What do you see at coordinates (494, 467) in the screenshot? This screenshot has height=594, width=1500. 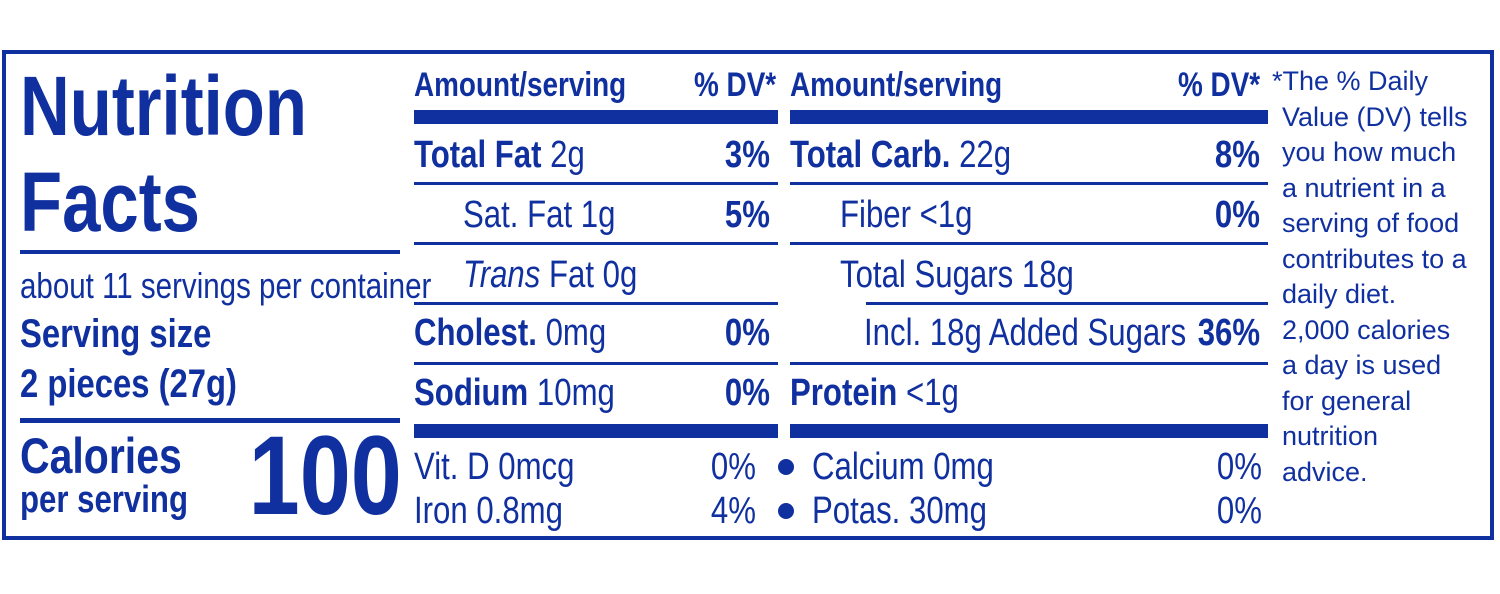 I see `vit-d-label: Vit. D 0mcg` at bounding box center [494, 467].